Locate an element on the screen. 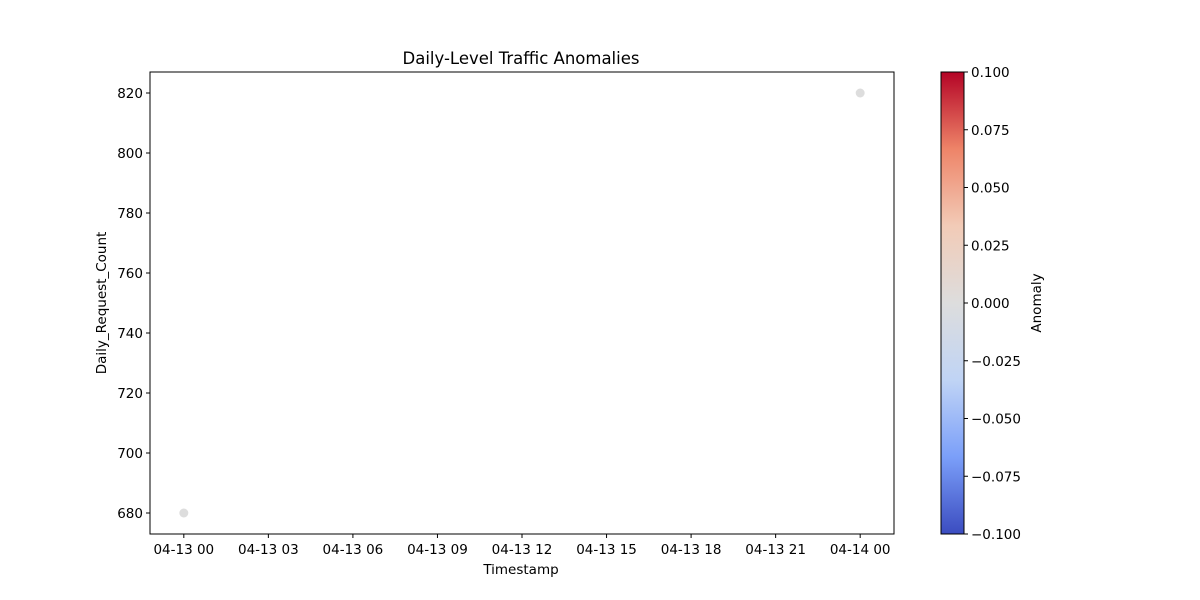 The width and height of the screenshot is (1200, 600). colorbar-tick-label: 0.100 is located at coordinates (990, 73).